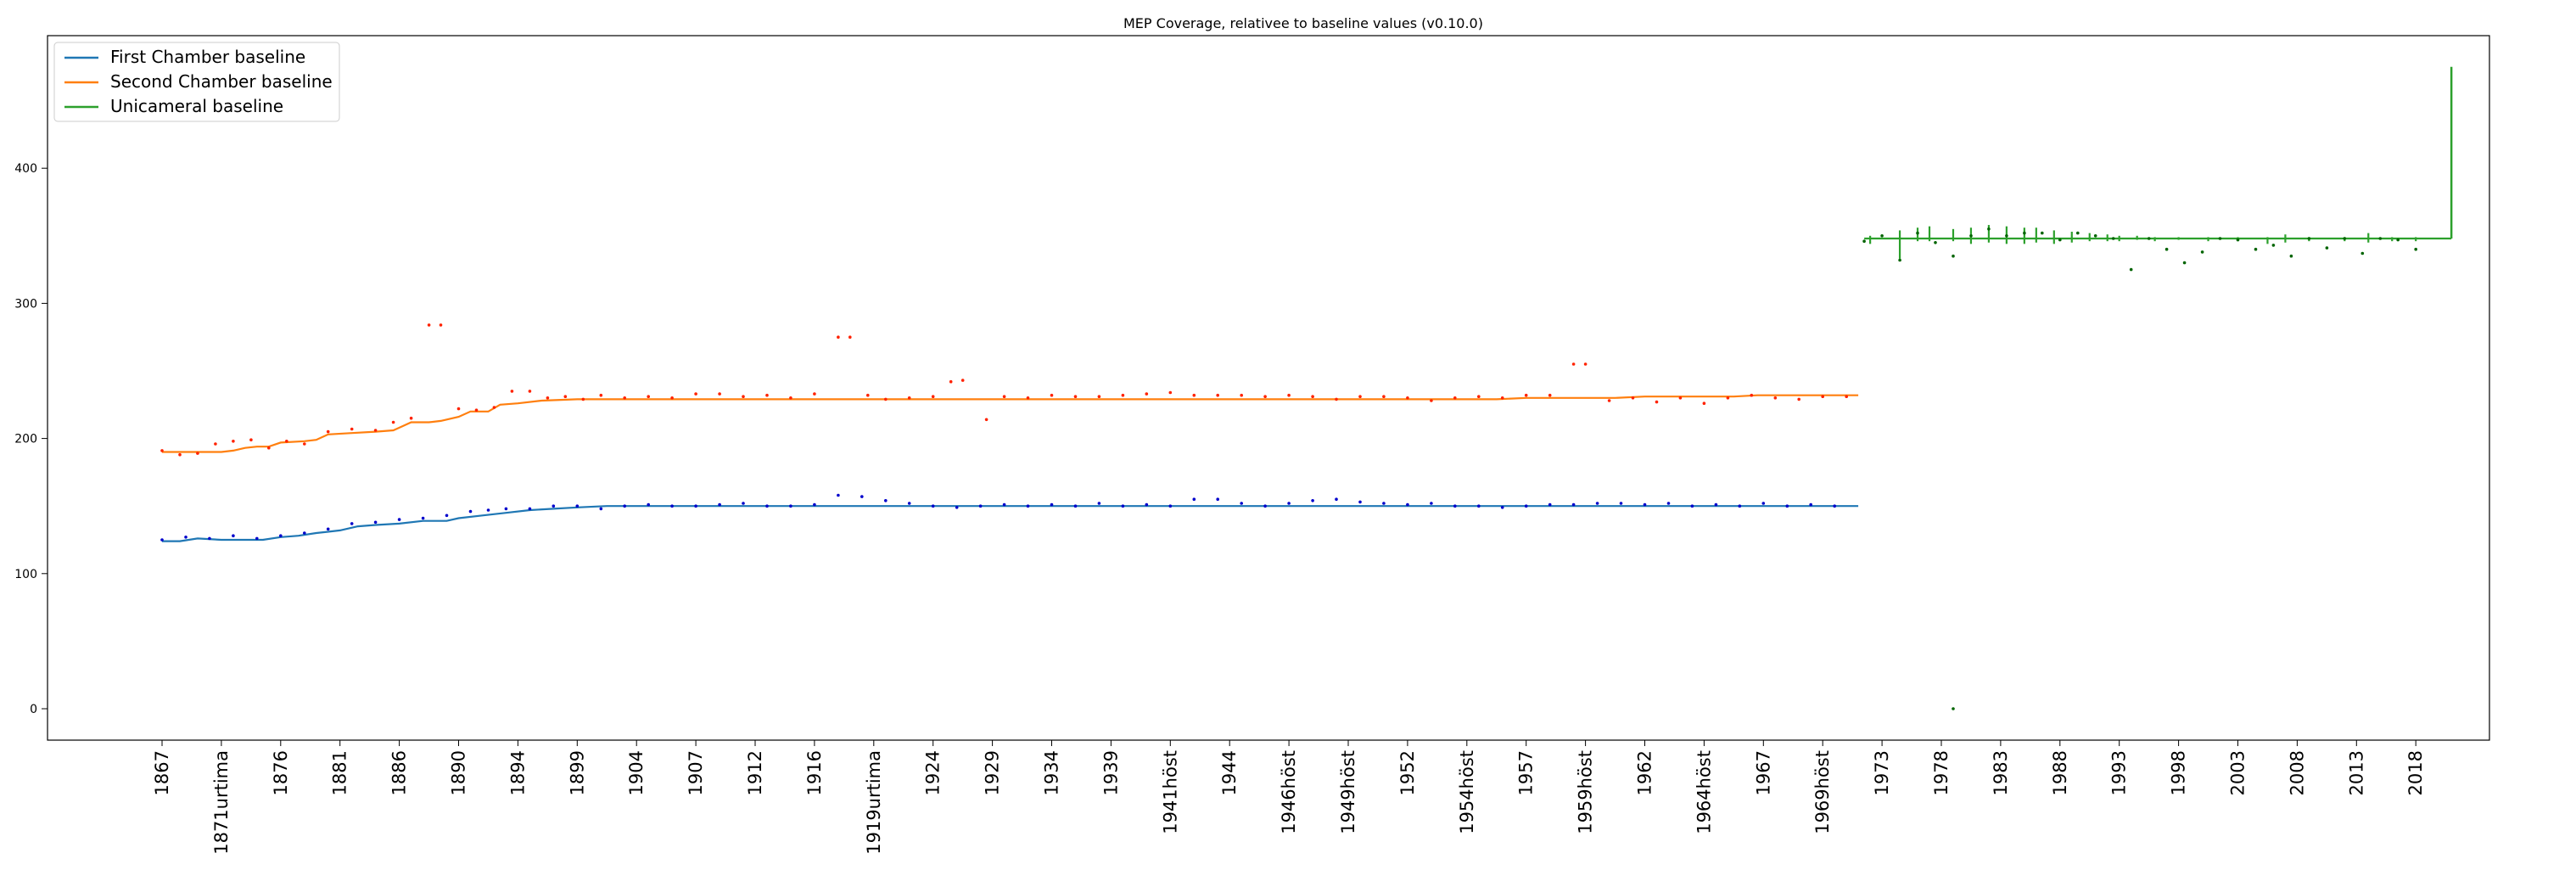  What do you see at coordinates (517, 772) in the screenshot?
I see `x-tick-label: 1894` at bounding box center [517, 772].